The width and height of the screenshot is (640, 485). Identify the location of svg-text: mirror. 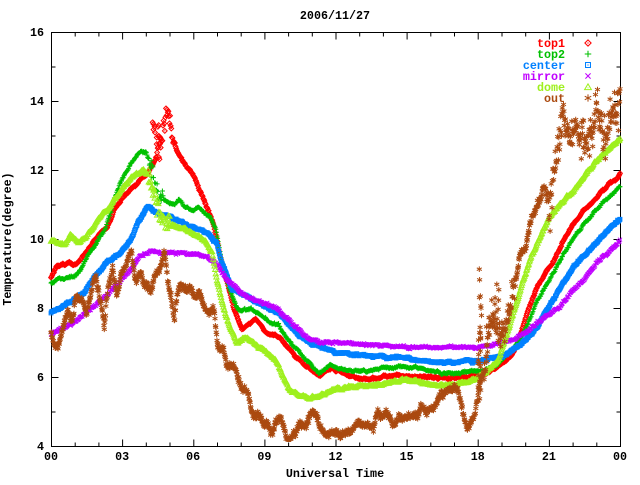
(544, 77).